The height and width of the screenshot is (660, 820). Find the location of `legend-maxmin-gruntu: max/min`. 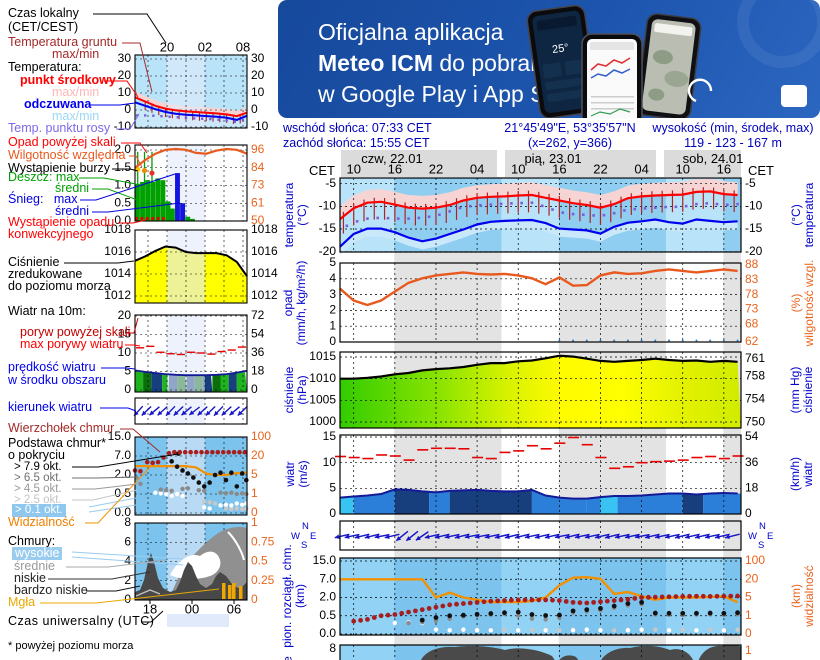

legend-maxmin-gruntu: max/min is located at coordinates (76, 54).